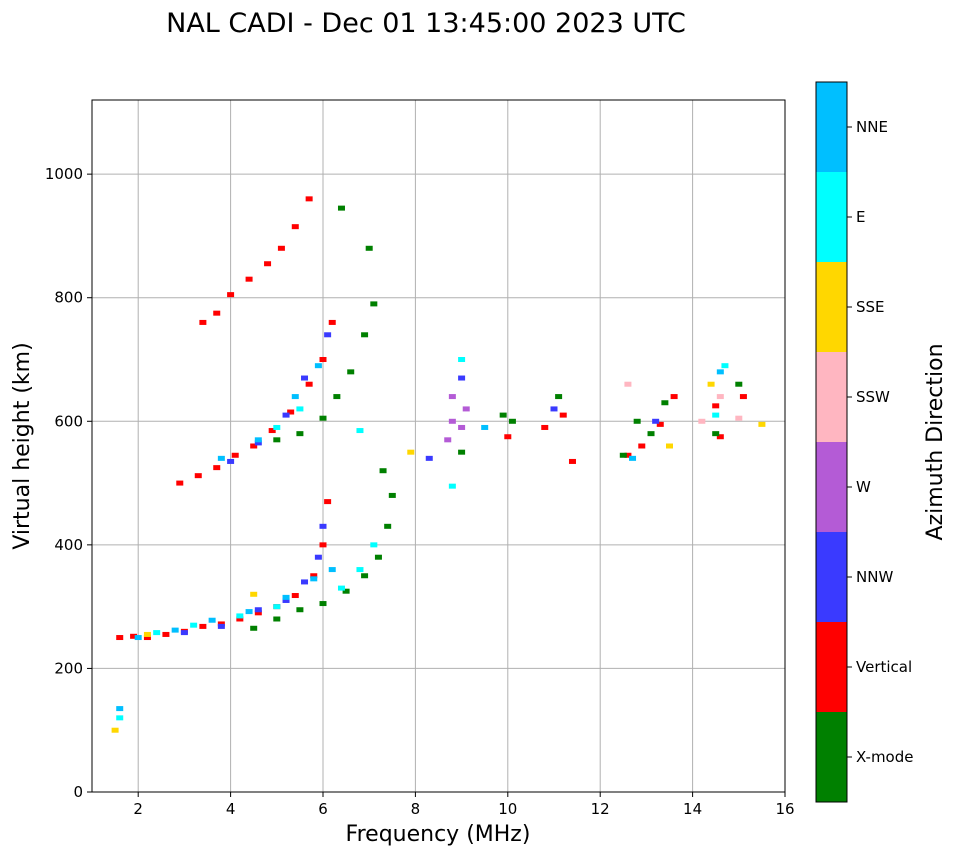 This screenshot has height=857, width=958. What do you see at coordinates (68, 298) in the screenshot?
I see `y-tick-label: 800` at bounding box center [68, 298].